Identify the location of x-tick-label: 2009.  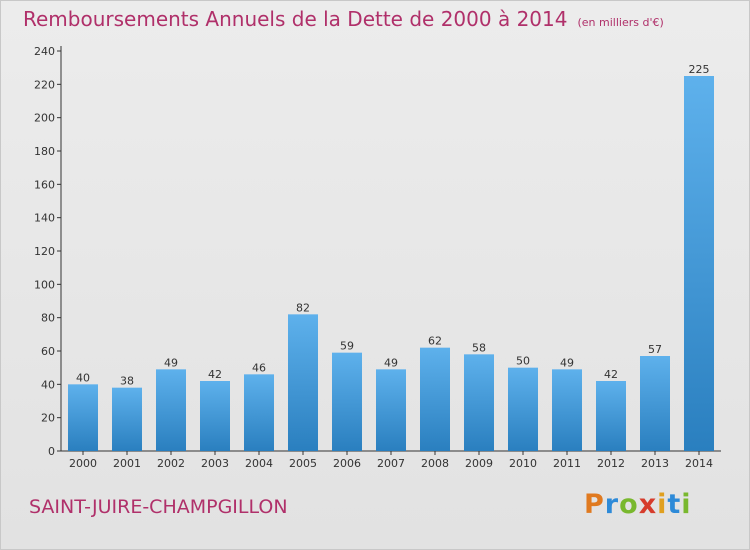
(479, 463).